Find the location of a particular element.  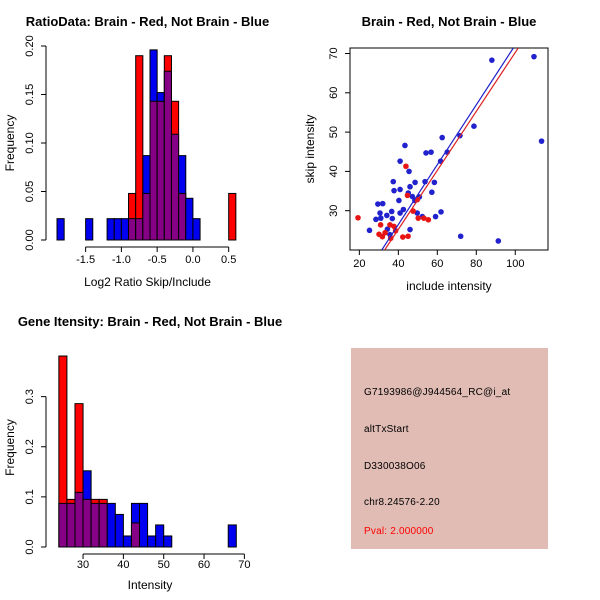

pval-text: Pval: 2.000000 is located at coordinates (399, 531).